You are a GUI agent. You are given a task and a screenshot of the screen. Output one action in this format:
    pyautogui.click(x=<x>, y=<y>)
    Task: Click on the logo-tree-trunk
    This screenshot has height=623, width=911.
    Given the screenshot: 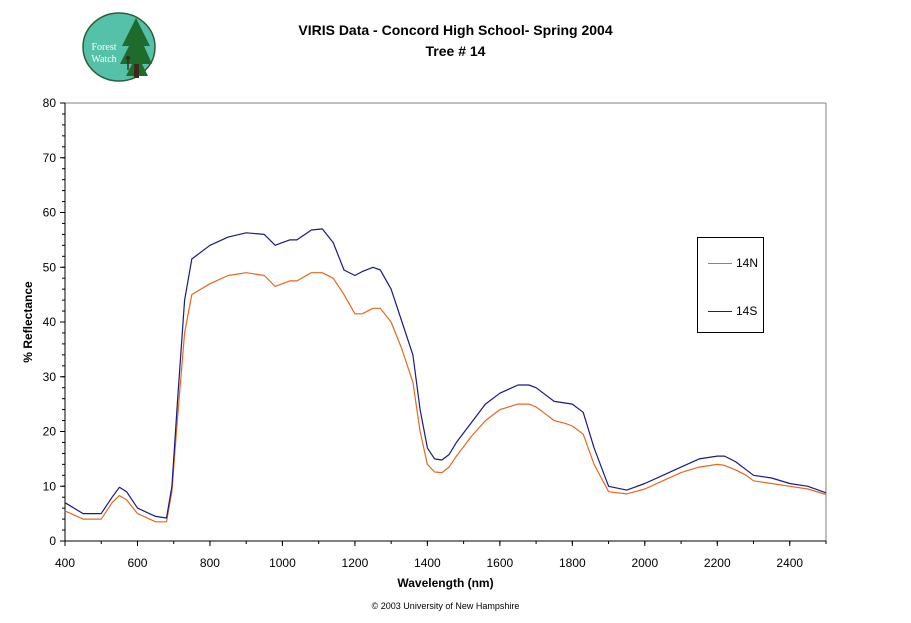 What is the action you would take?
    pyautogui.click(x=136, y=71)
    